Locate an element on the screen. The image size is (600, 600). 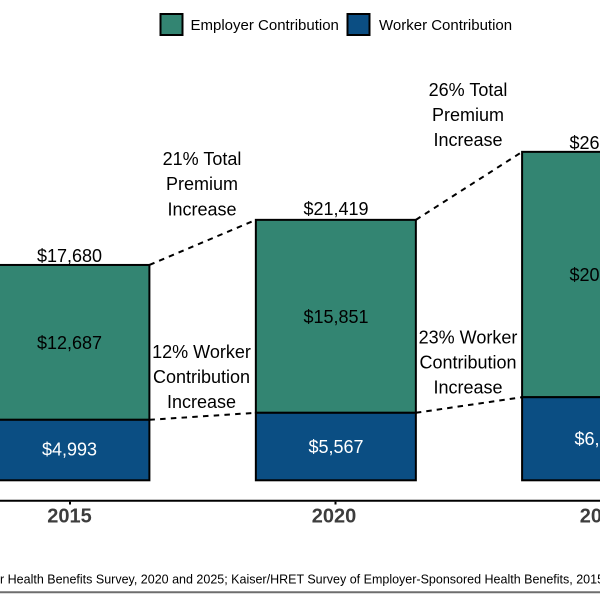
svg-text: 2025 is located at coordinates (590, 516).